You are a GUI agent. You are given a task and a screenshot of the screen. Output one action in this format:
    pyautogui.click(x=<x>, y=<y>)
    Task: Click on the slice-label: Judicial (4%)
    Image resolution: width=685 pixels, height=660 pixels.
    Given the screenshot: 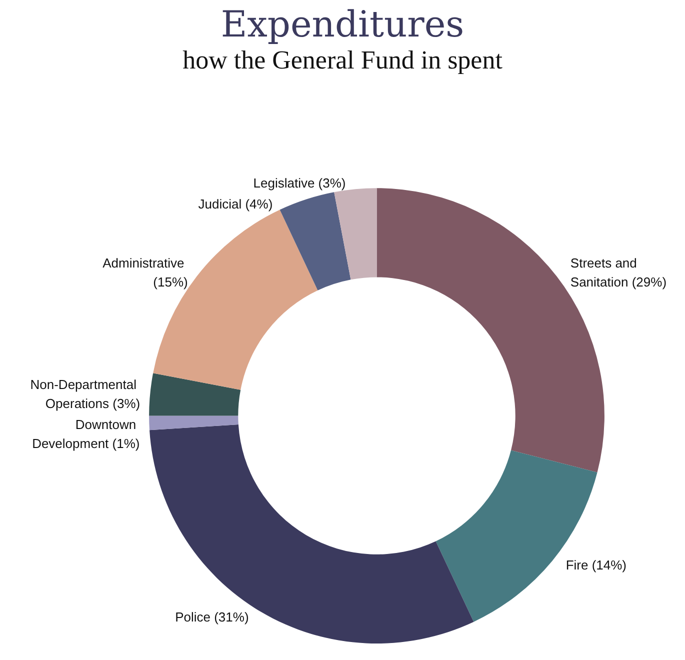 What is the action you would take?
    pyautogui.click(x=235, y=204)
    